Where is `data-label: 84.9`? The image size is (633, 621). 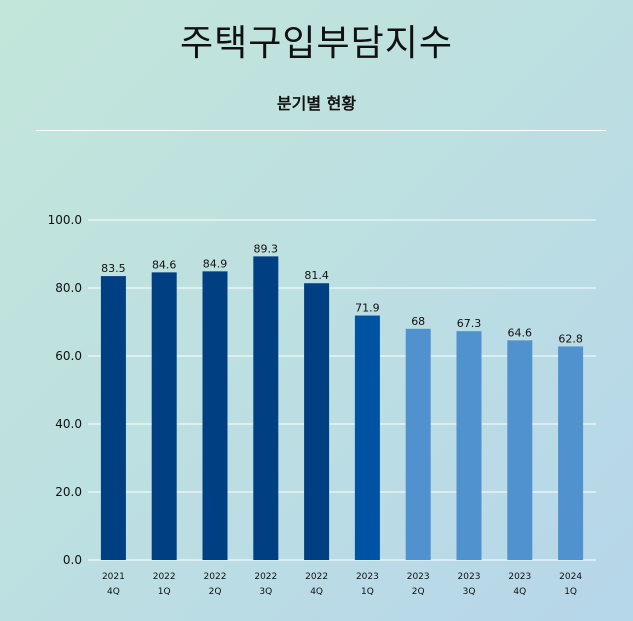
data-label: 84.9 is located at coordinates (215, 263).